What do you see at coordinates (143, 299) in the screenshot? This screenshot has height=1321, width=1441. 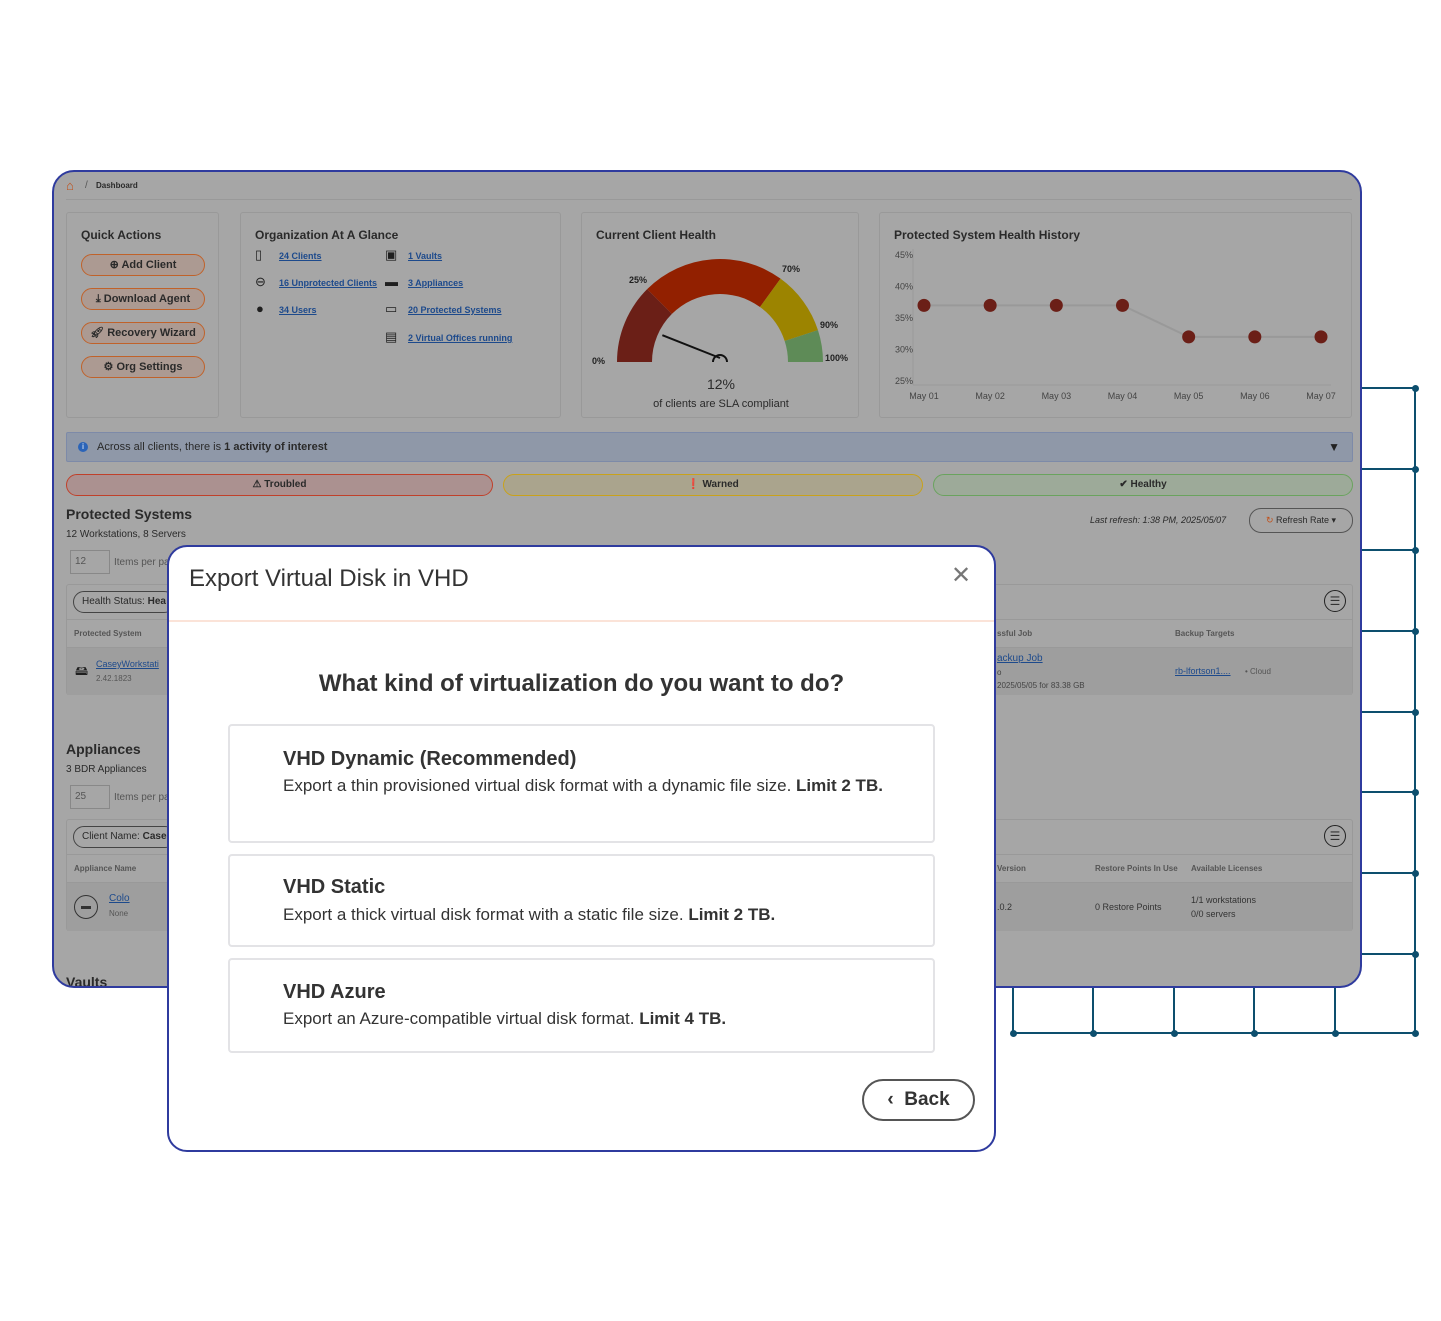 I see `download-agent-button: ⤓ Download Agent` at bounding box center [143, 299].